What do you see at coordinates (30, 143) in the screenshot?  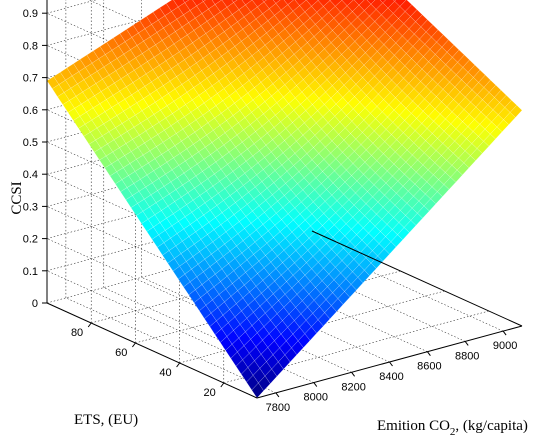 I see `z-tick-label: 0.5` at bounding box center [30, 143].